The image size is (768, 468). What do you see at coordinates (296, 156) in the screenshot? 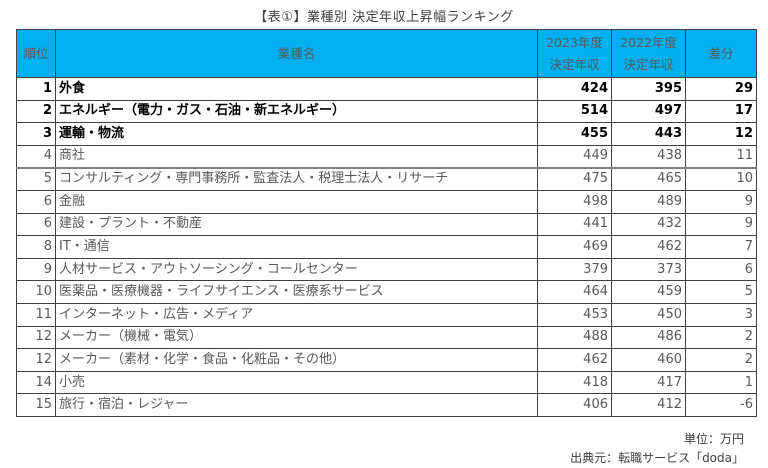
I see `industry-cell: 商社` at bounding box center [296, 156].